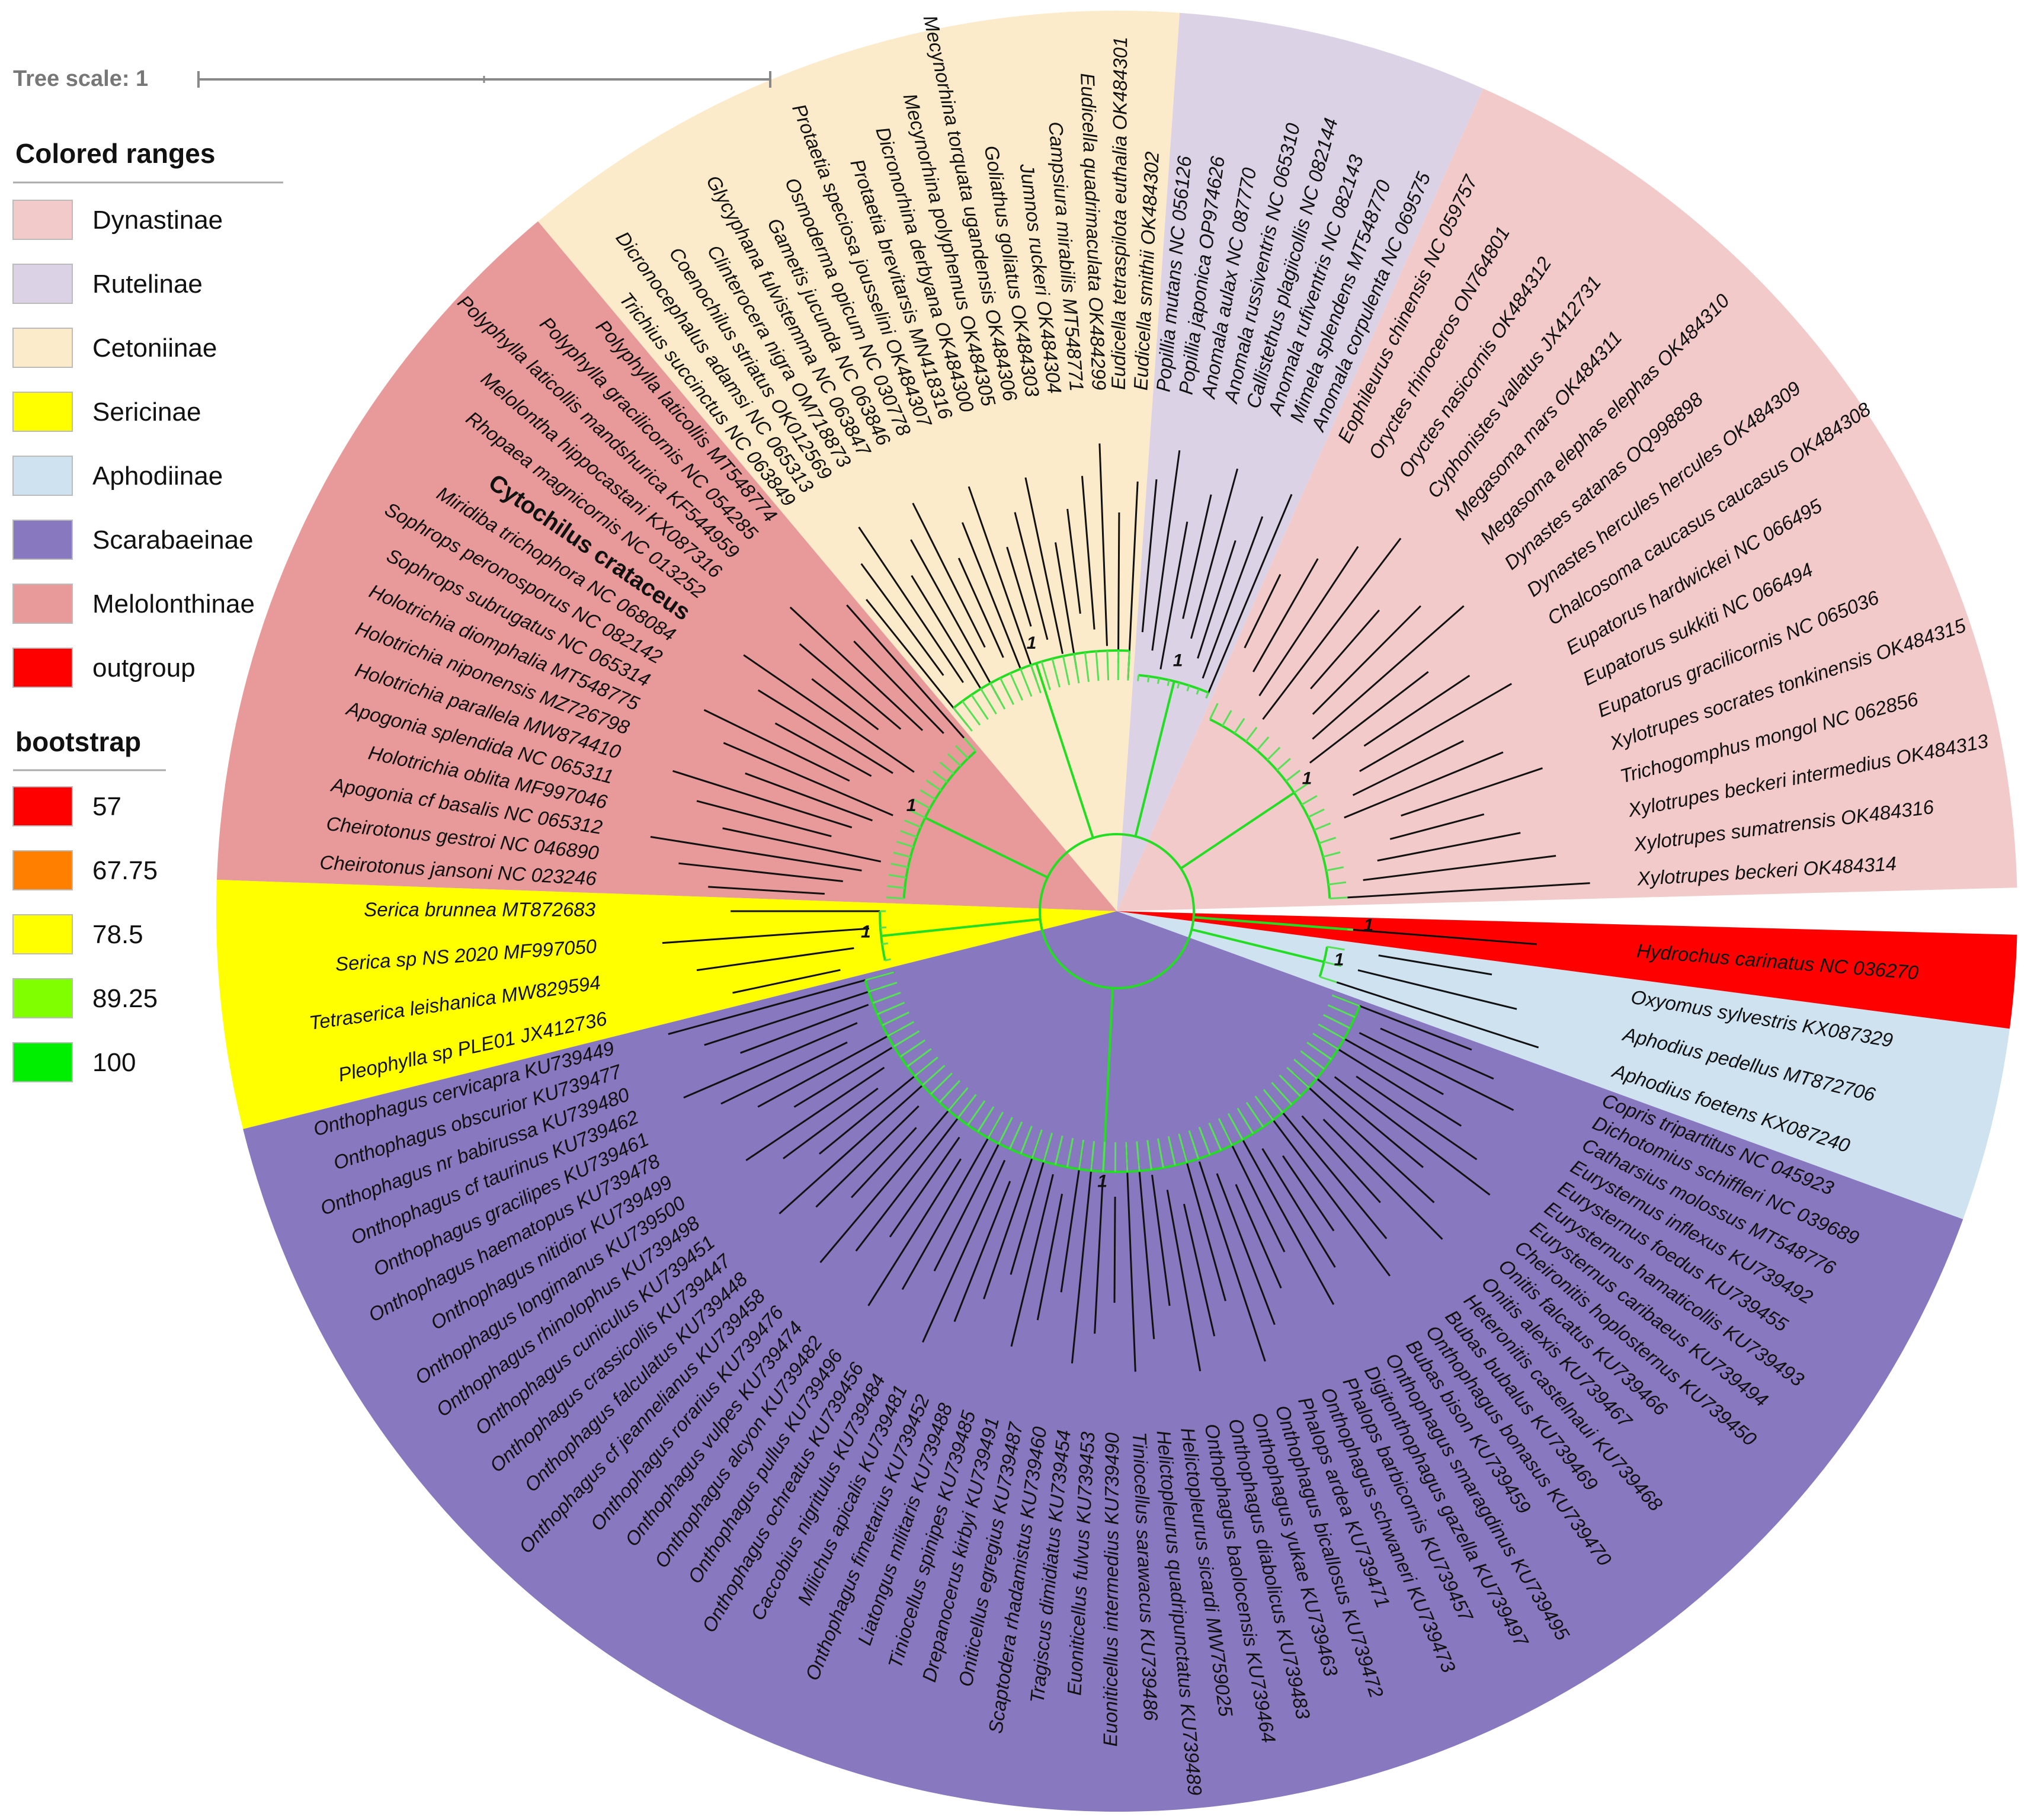  Describe the element at coordinates (154, 348) in the screenshot. I see `legend-range-label: Cetoniinae` at that location.